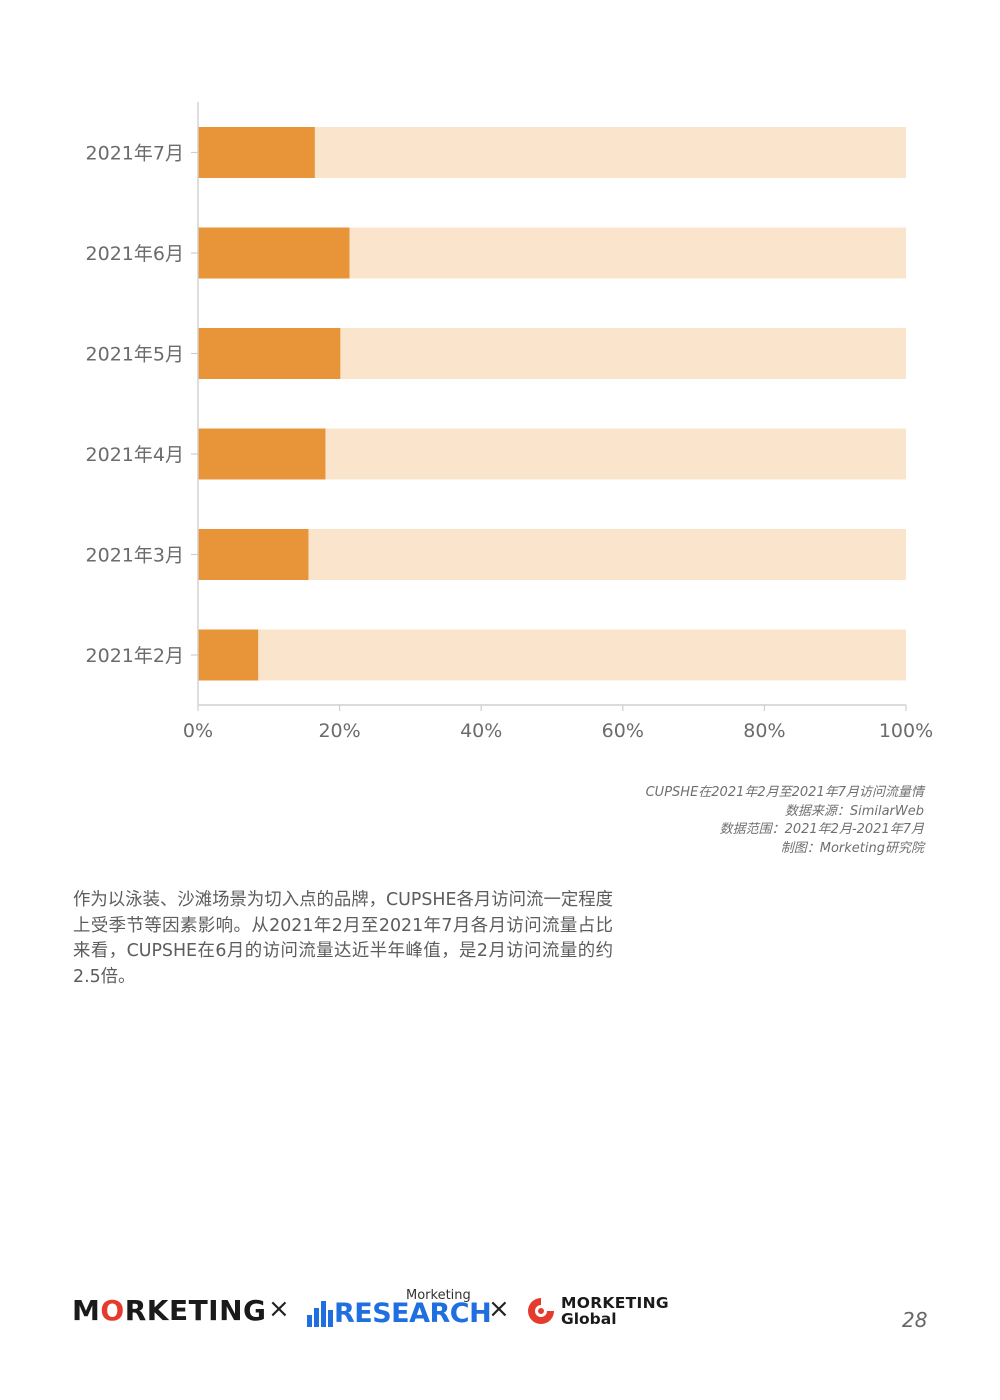 This screenshot has width=1000, height=1400. Describe the element at coordinates (135, 254) in the screenshot. I see `category-label: 2021年6月` at that location.